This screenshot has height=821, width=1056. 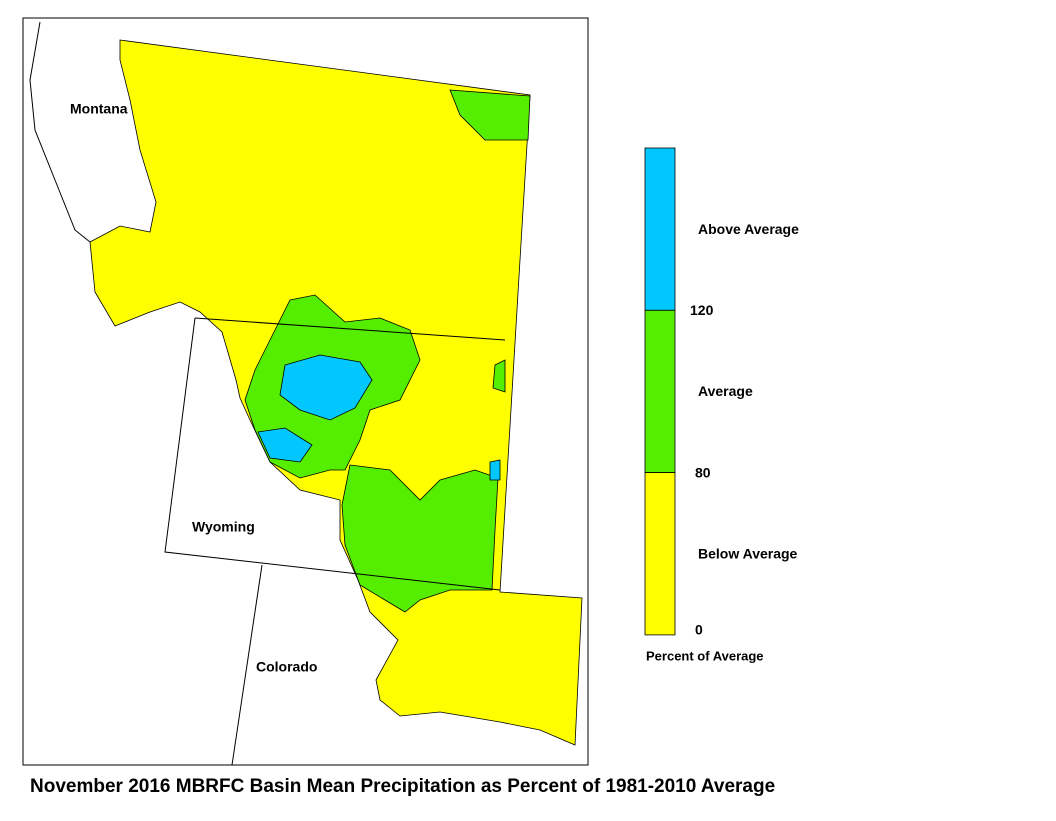 What do you see at coordinates (99, 109) in the screenshot?
I see `state-label: Montana` at bounding box center [99, 109].